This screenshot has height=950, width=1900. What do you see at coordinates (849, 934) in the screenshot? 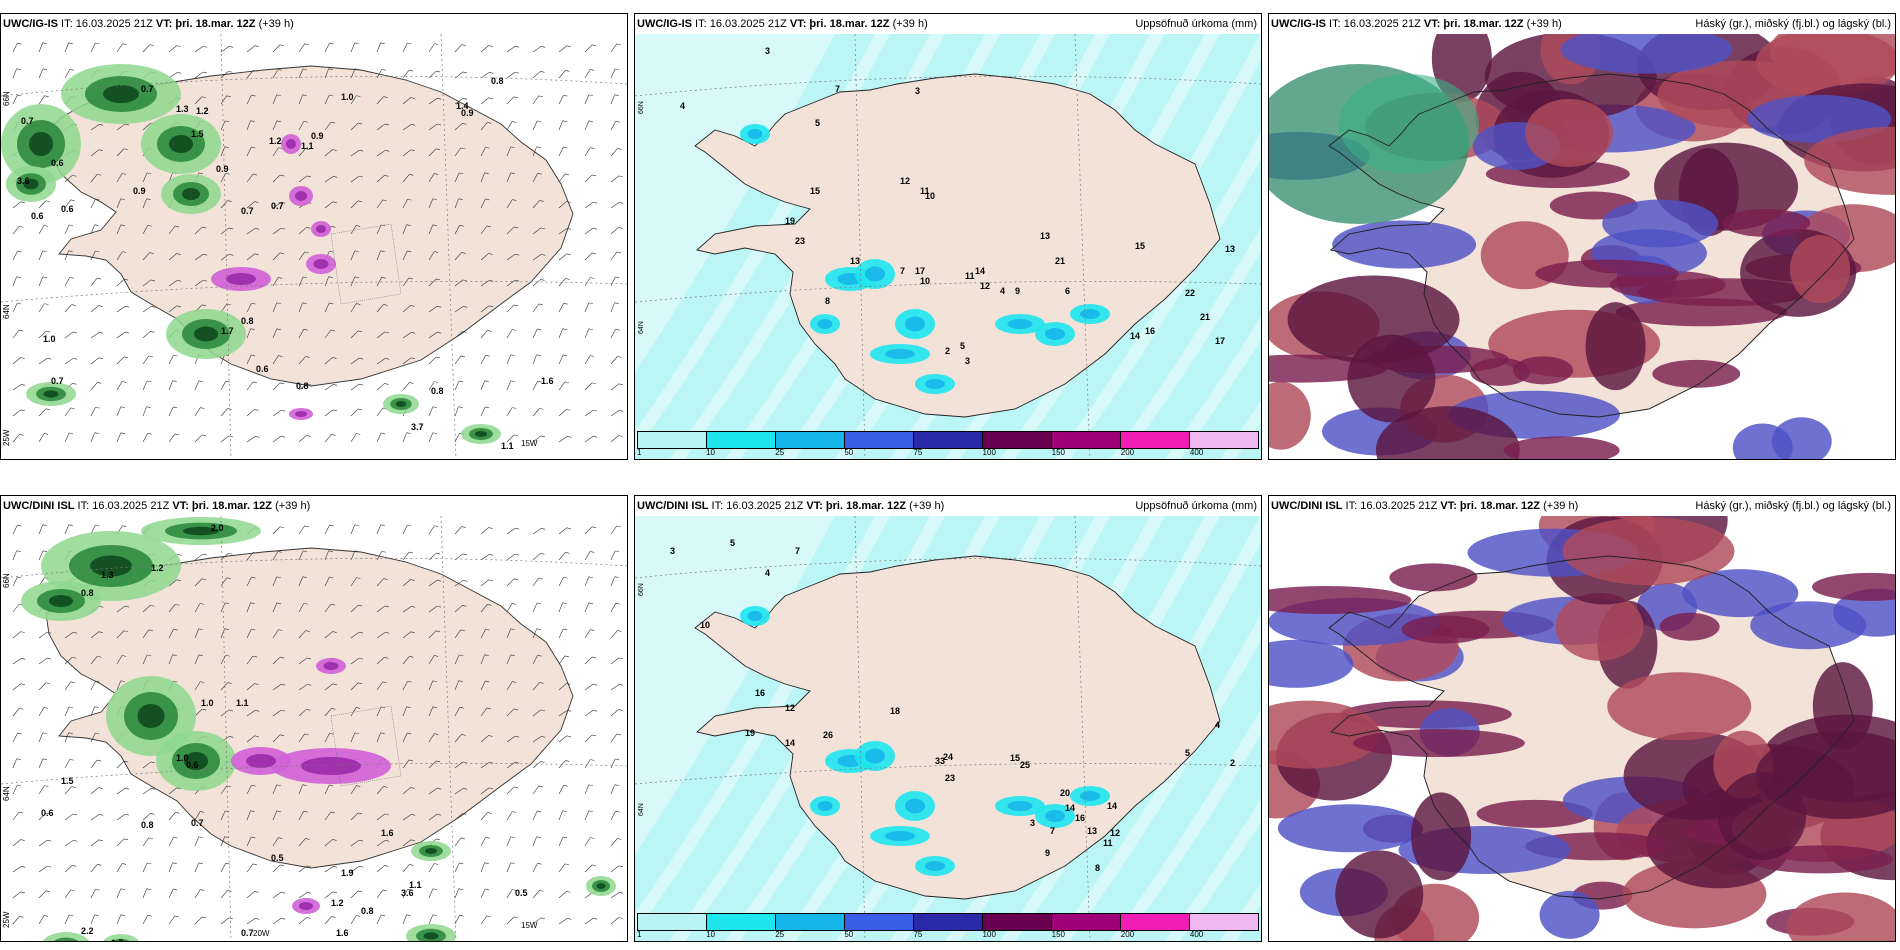
I see `colorbar-tick: 50` at bounding box center [849, 934].